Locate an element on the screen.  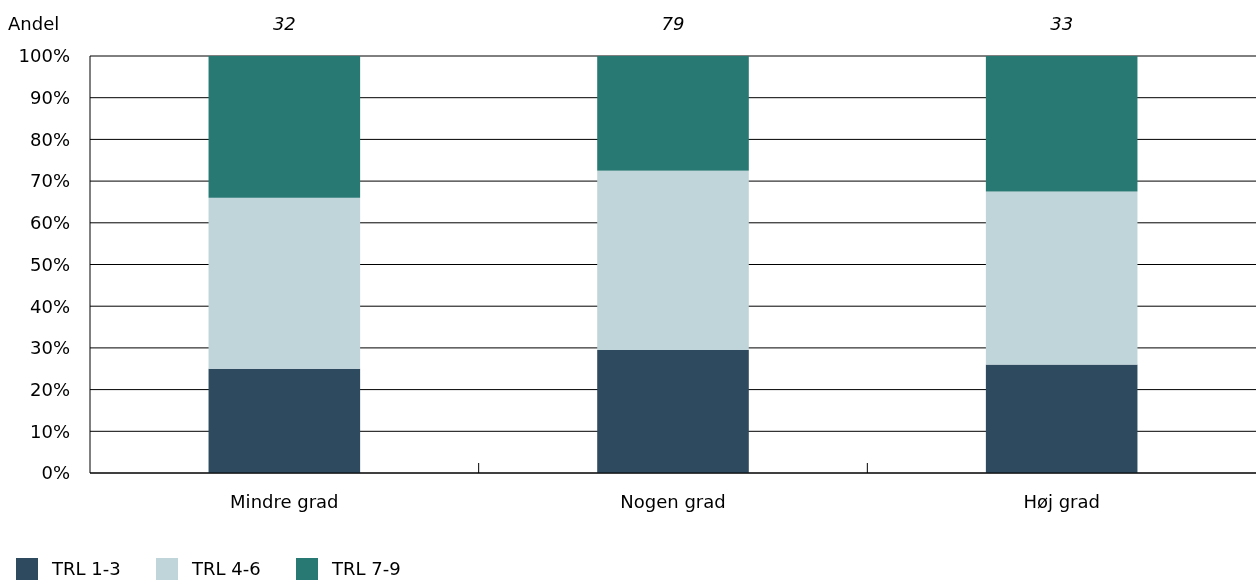
y-axis-title: Andel is located at coordinates (34, 23).